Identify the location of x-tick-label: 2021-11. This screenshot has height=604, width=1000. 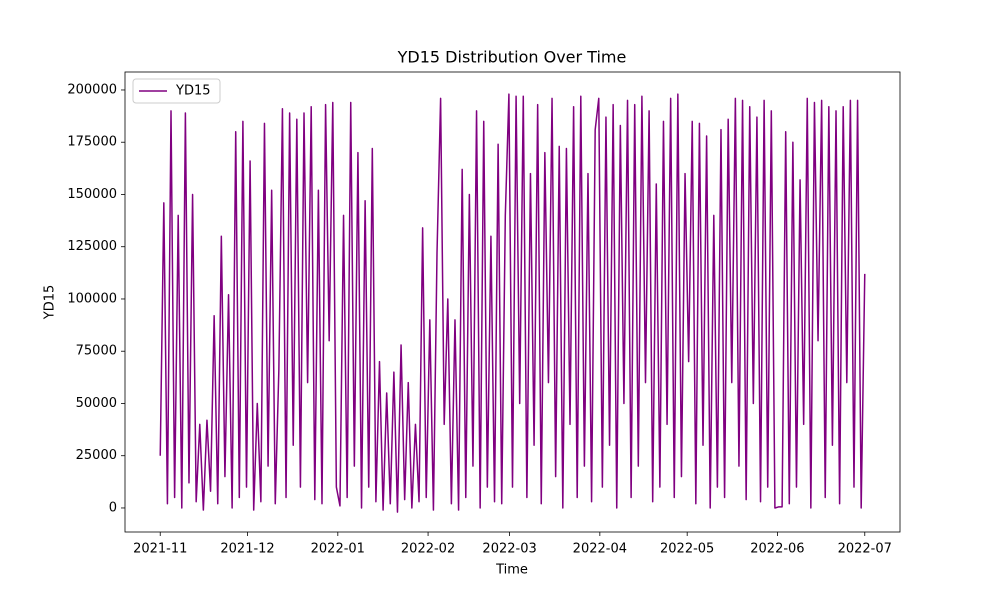
(160, 549).